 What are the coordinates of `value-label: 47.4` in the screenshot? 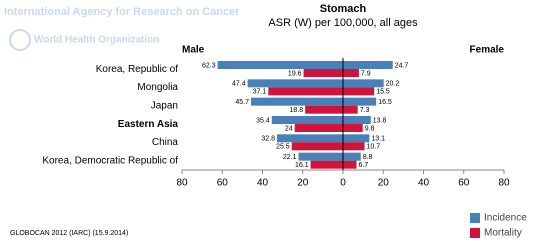 It's located at (239, 84).